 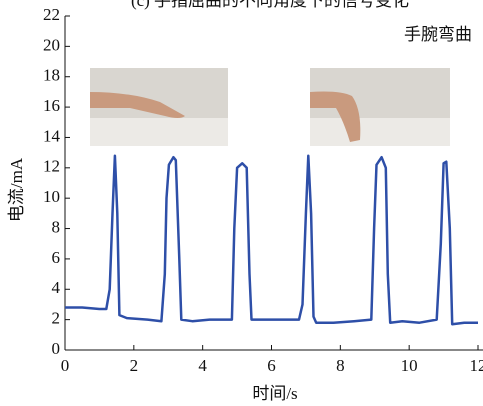 I want to click on y-tick-label: 10, so click(x=51, y=196).